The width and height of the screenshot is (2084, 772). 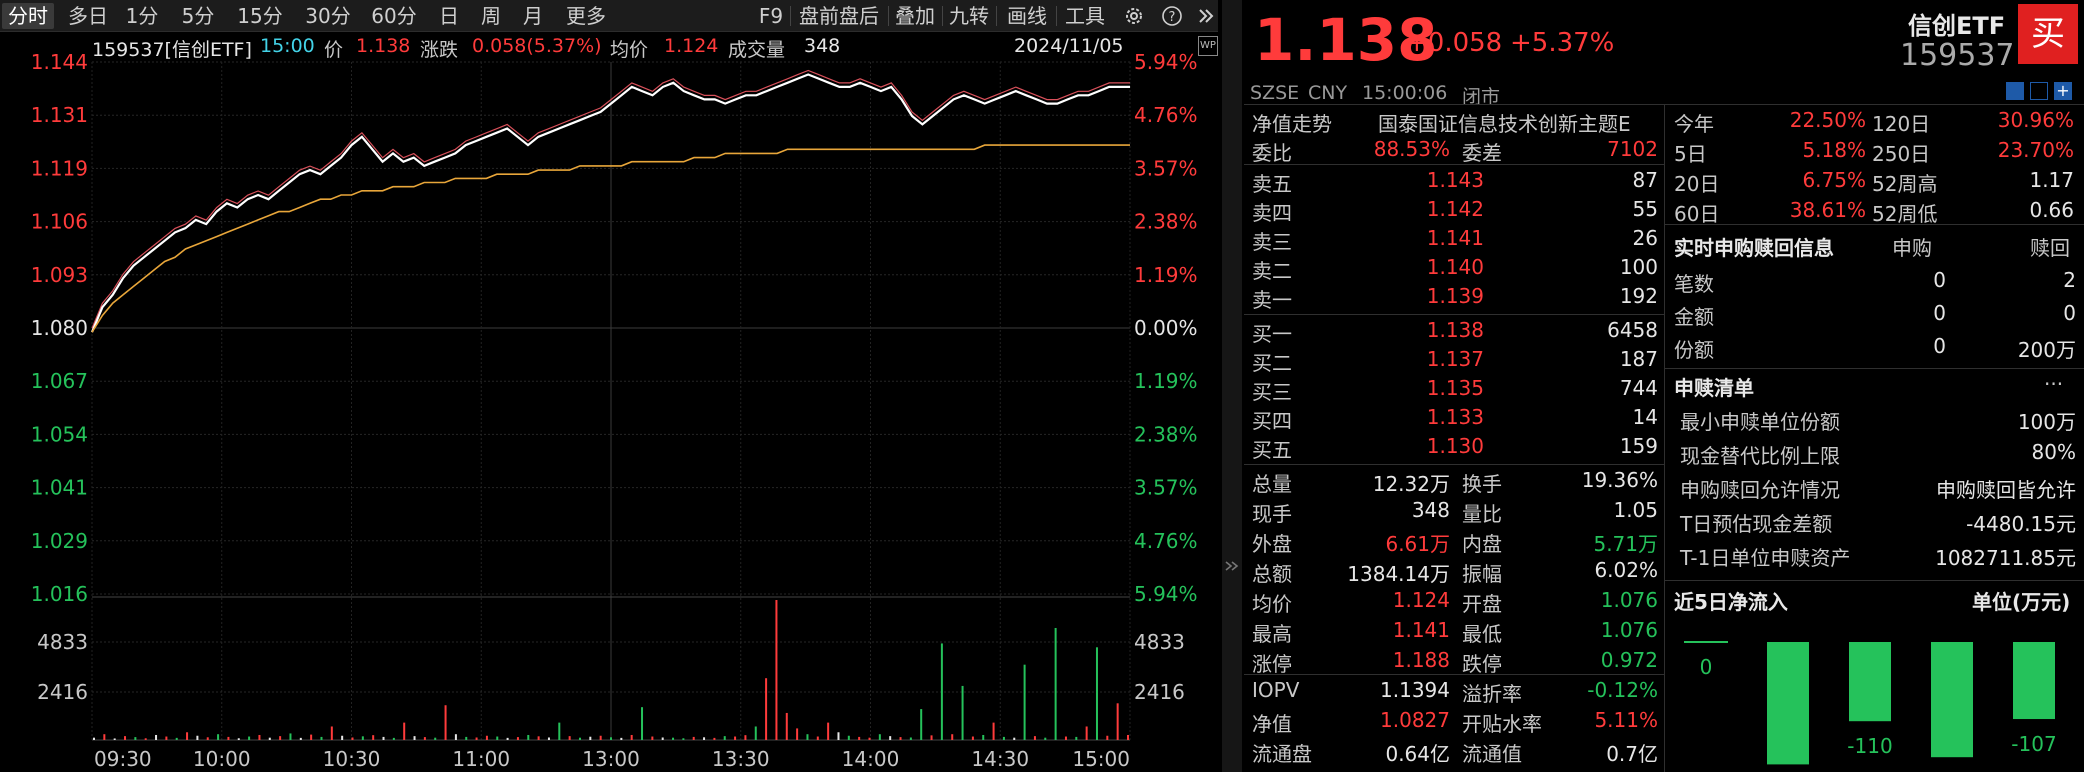 I want to click on price-label: 价, so click(x=334, y=50).